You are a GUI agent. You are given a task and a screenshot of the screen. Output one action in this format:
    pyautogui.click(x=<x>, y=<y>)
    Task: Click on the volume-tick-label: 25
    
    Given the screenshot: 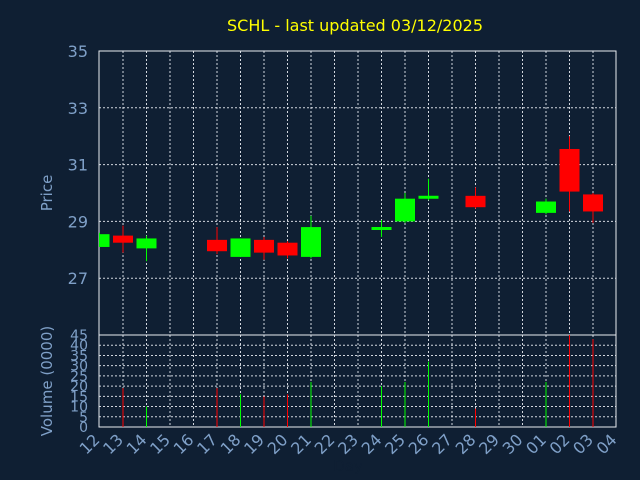 What is the action you would take?
    pyautogui.click(x=79, y=377)
    